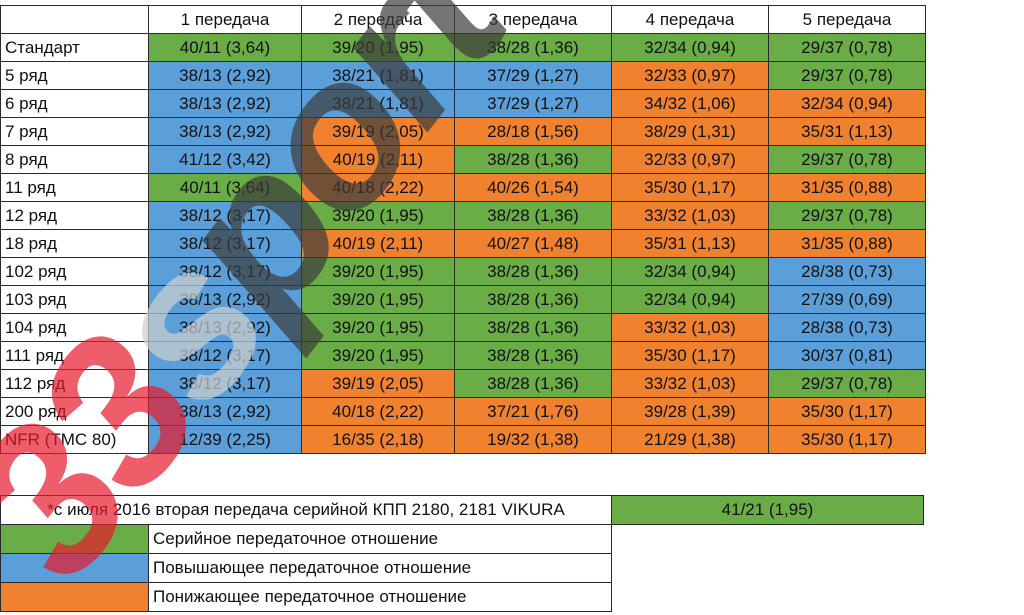  I want to click on row-label: 112 ряд, so click(74, 383).